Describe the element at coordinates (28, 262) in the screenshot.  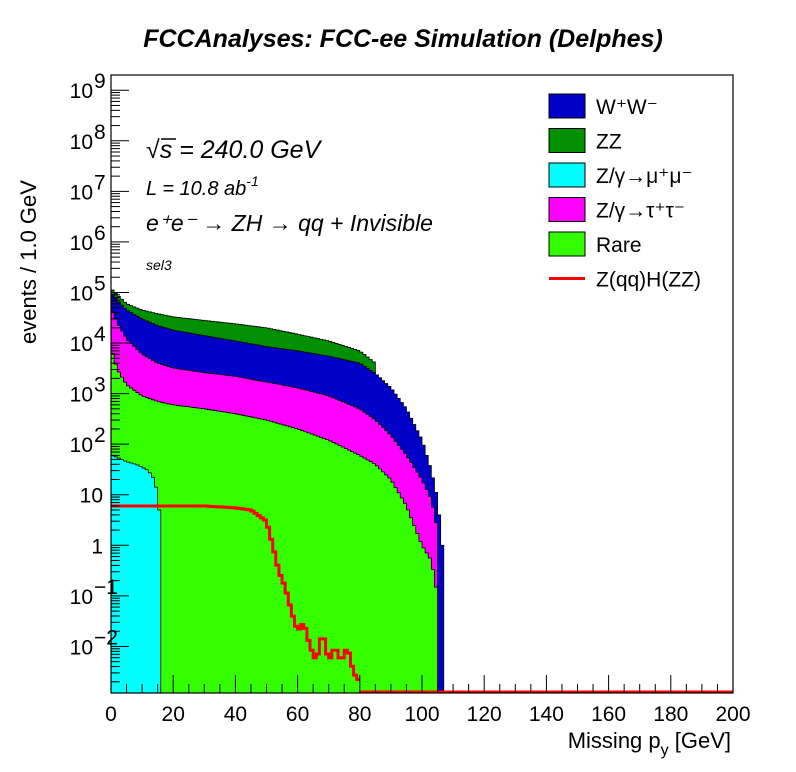
I see `y-axis-label: events / 1.0 GeV` at that location.